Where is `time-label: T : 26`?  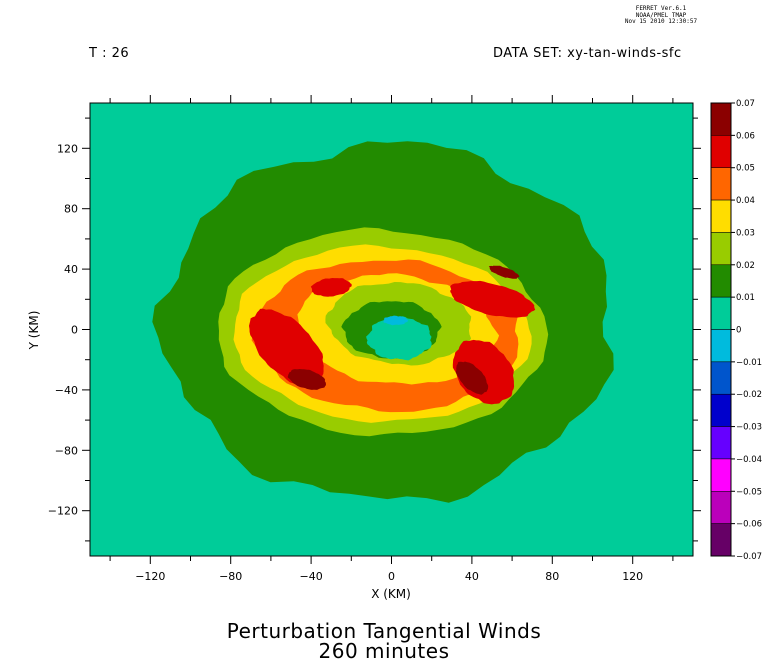 time-label: T : 26 is located at coordinates (109, 53).